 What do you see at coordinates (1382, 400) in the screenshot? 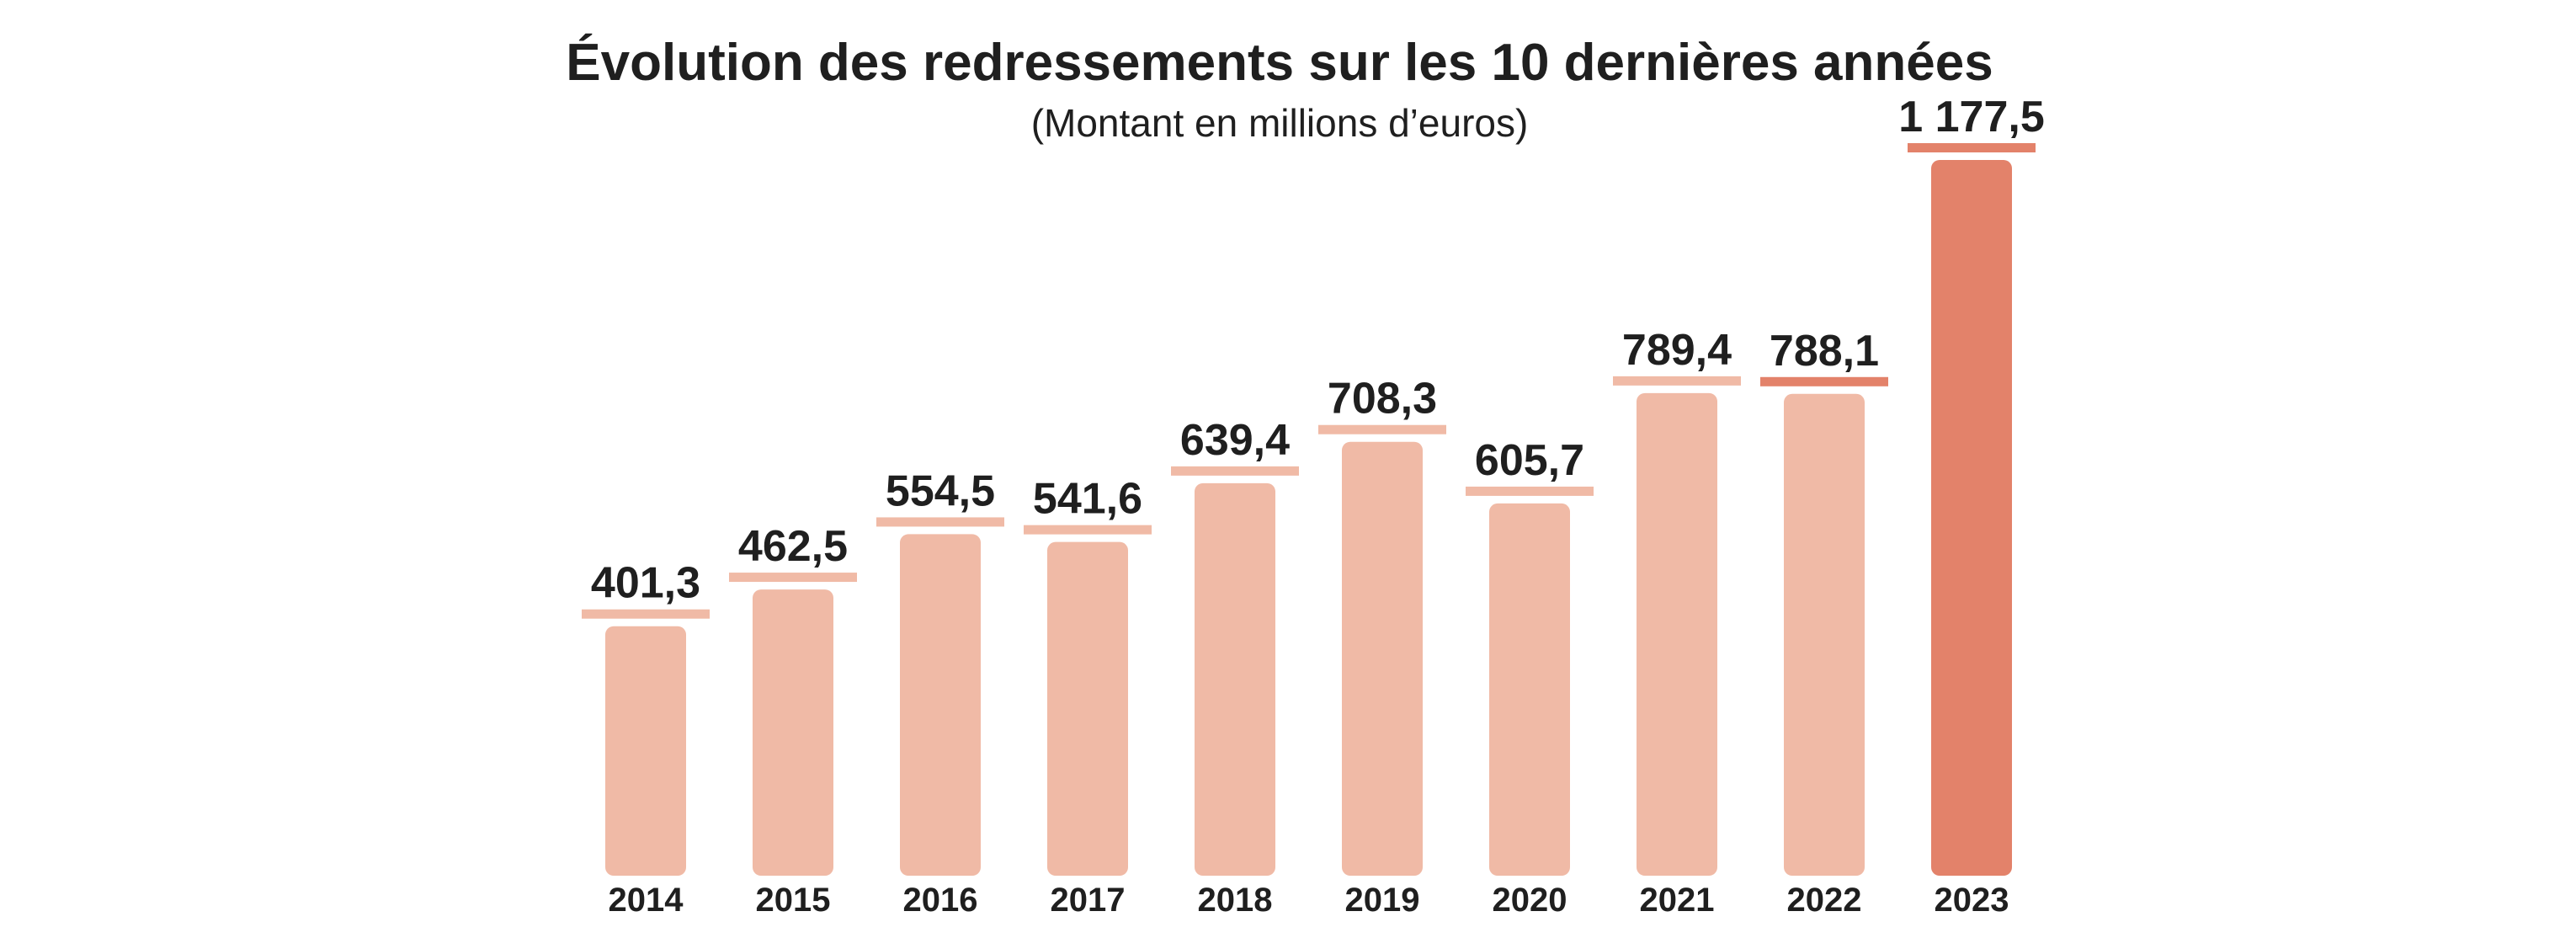
I see `value-label-2019: 708,3` at bounding box center [1382, 400].